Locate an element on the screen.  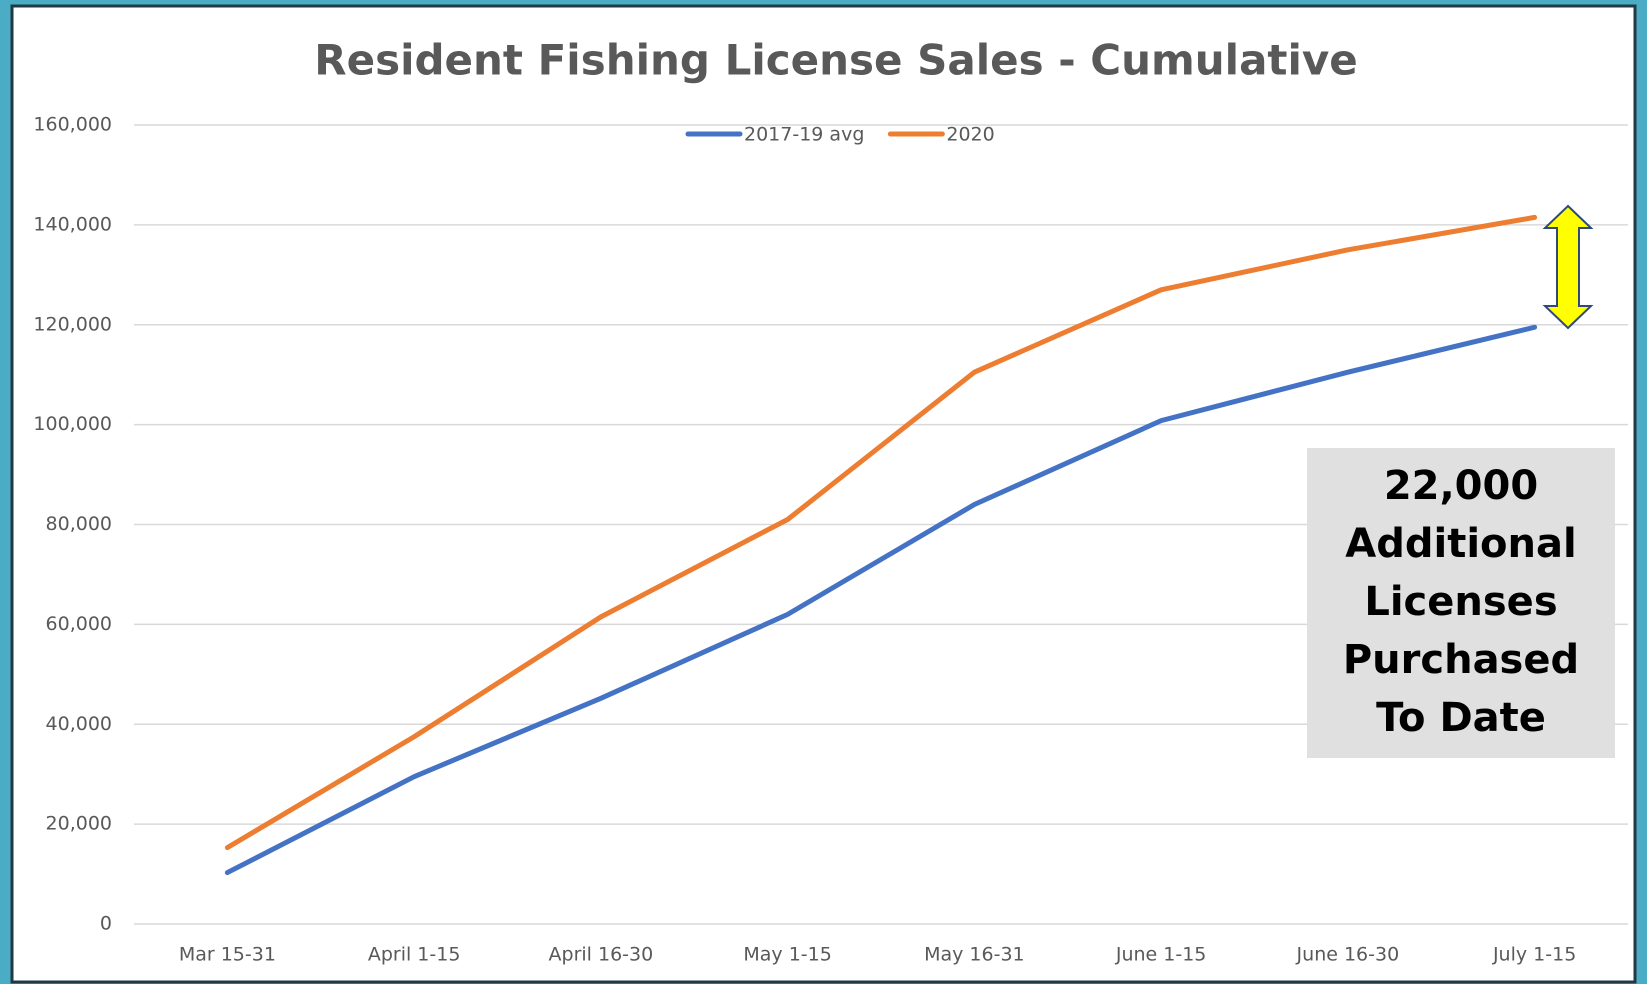
y-tick-label: 40,000 is located at coordinates (79, 724).